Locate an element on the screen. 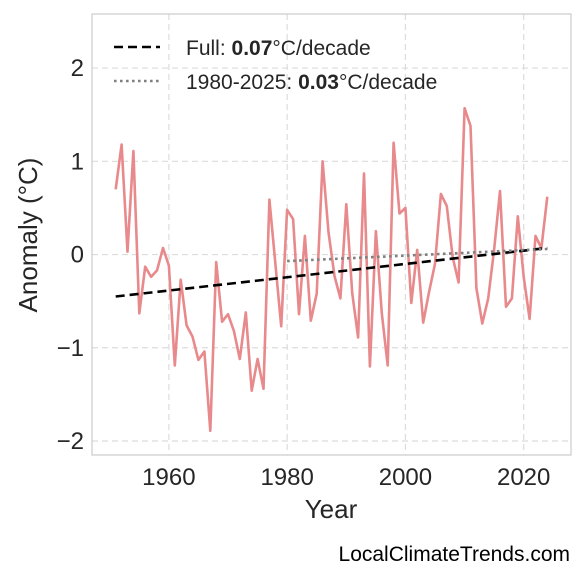 Image resolution: width=585 pixels, height=580 pixels. y-tick-label: 2 is located at coordinates (77, 68).